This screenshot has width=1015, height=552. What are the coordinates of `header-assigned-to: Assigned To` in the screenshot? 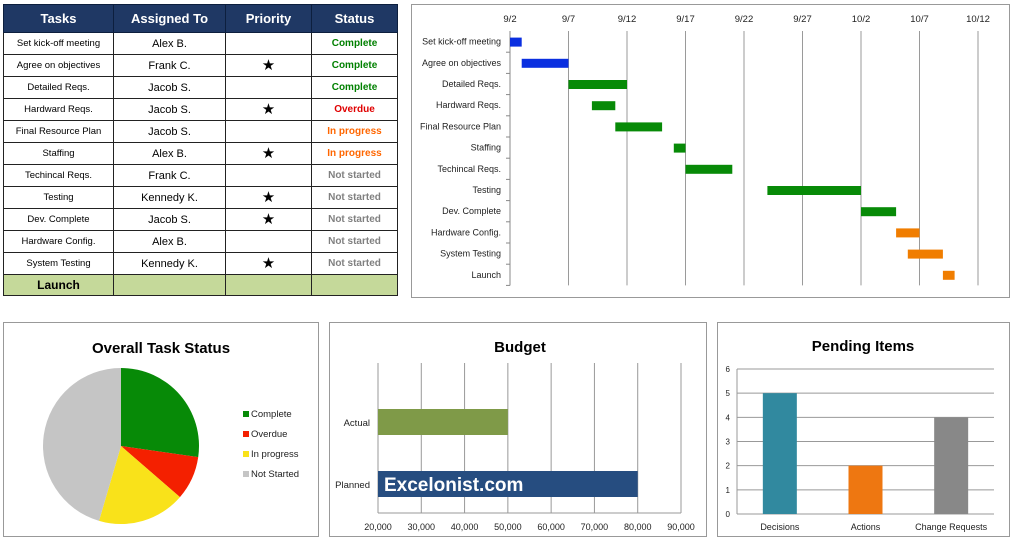 It's located at (169, 18).